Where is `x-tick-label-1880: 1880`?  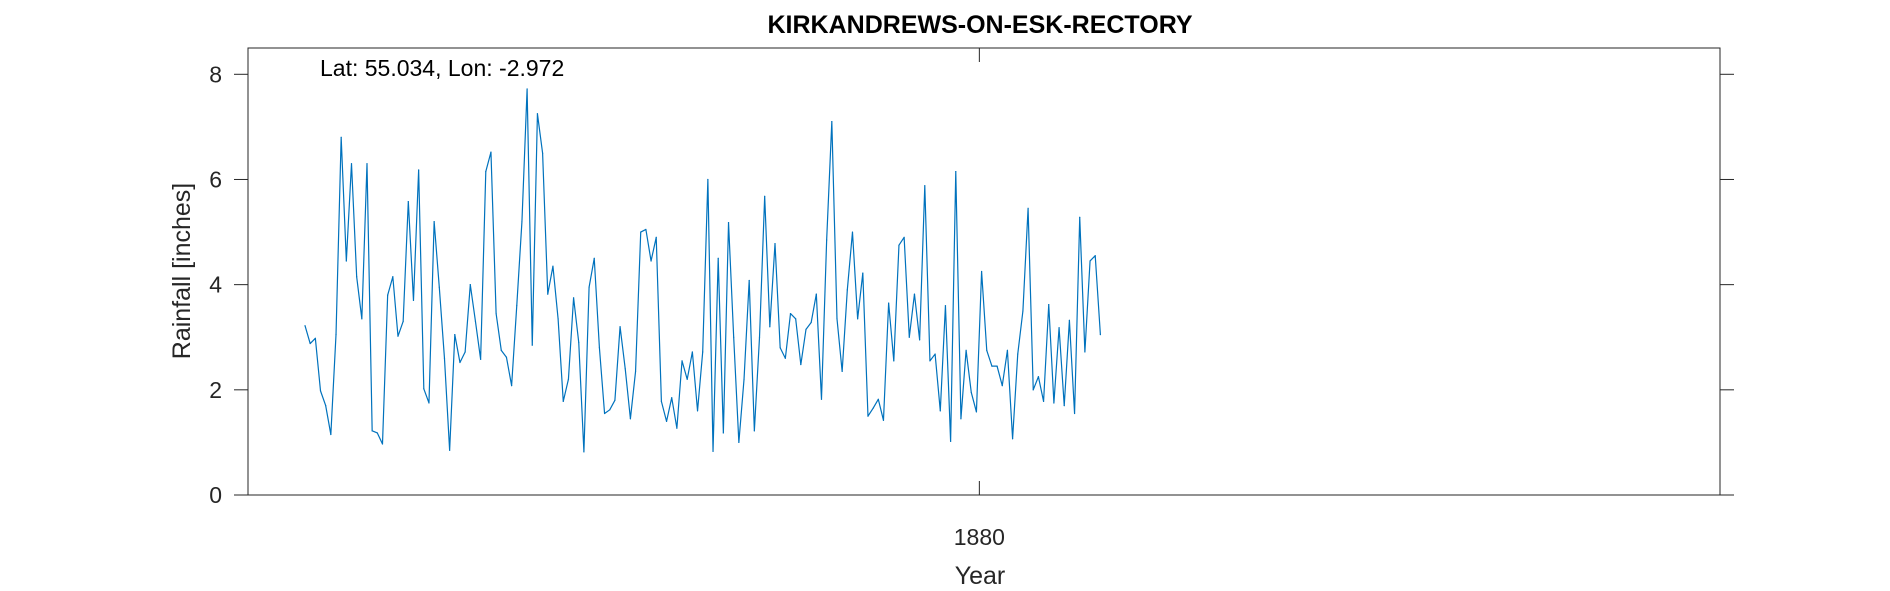 x-tick-label-1880: 1880 is located at coordinates (979, 537).